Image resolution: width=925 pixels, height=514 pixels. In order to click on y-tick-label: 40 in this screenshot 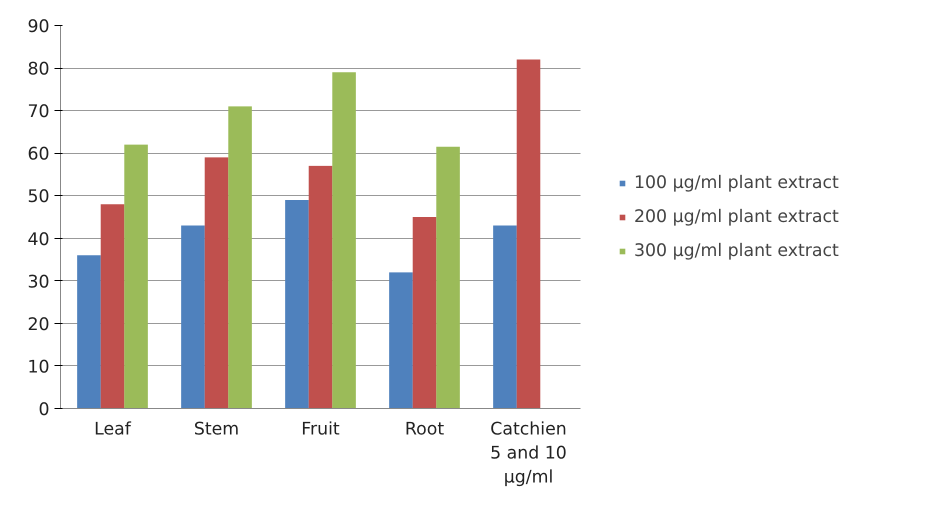, I will do `click(38, 240)`.